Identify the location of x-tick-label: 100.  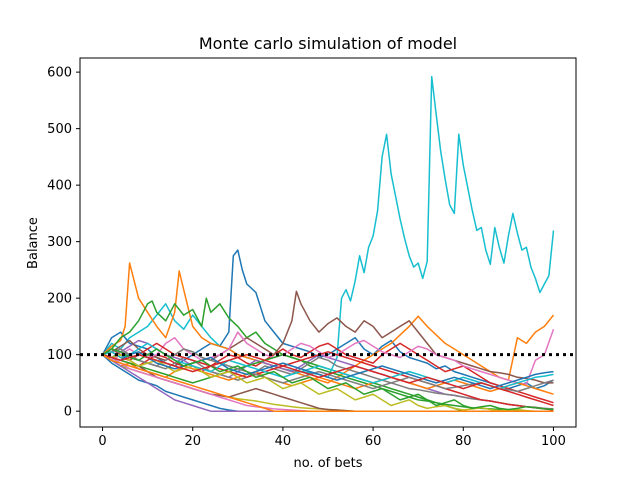
(553, 441).